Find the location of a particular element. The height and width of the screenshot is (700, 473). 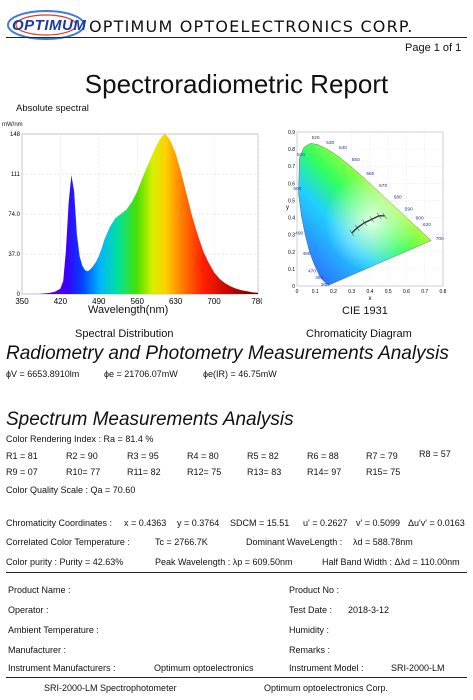

header-divider is located at coordinates (236, 37).